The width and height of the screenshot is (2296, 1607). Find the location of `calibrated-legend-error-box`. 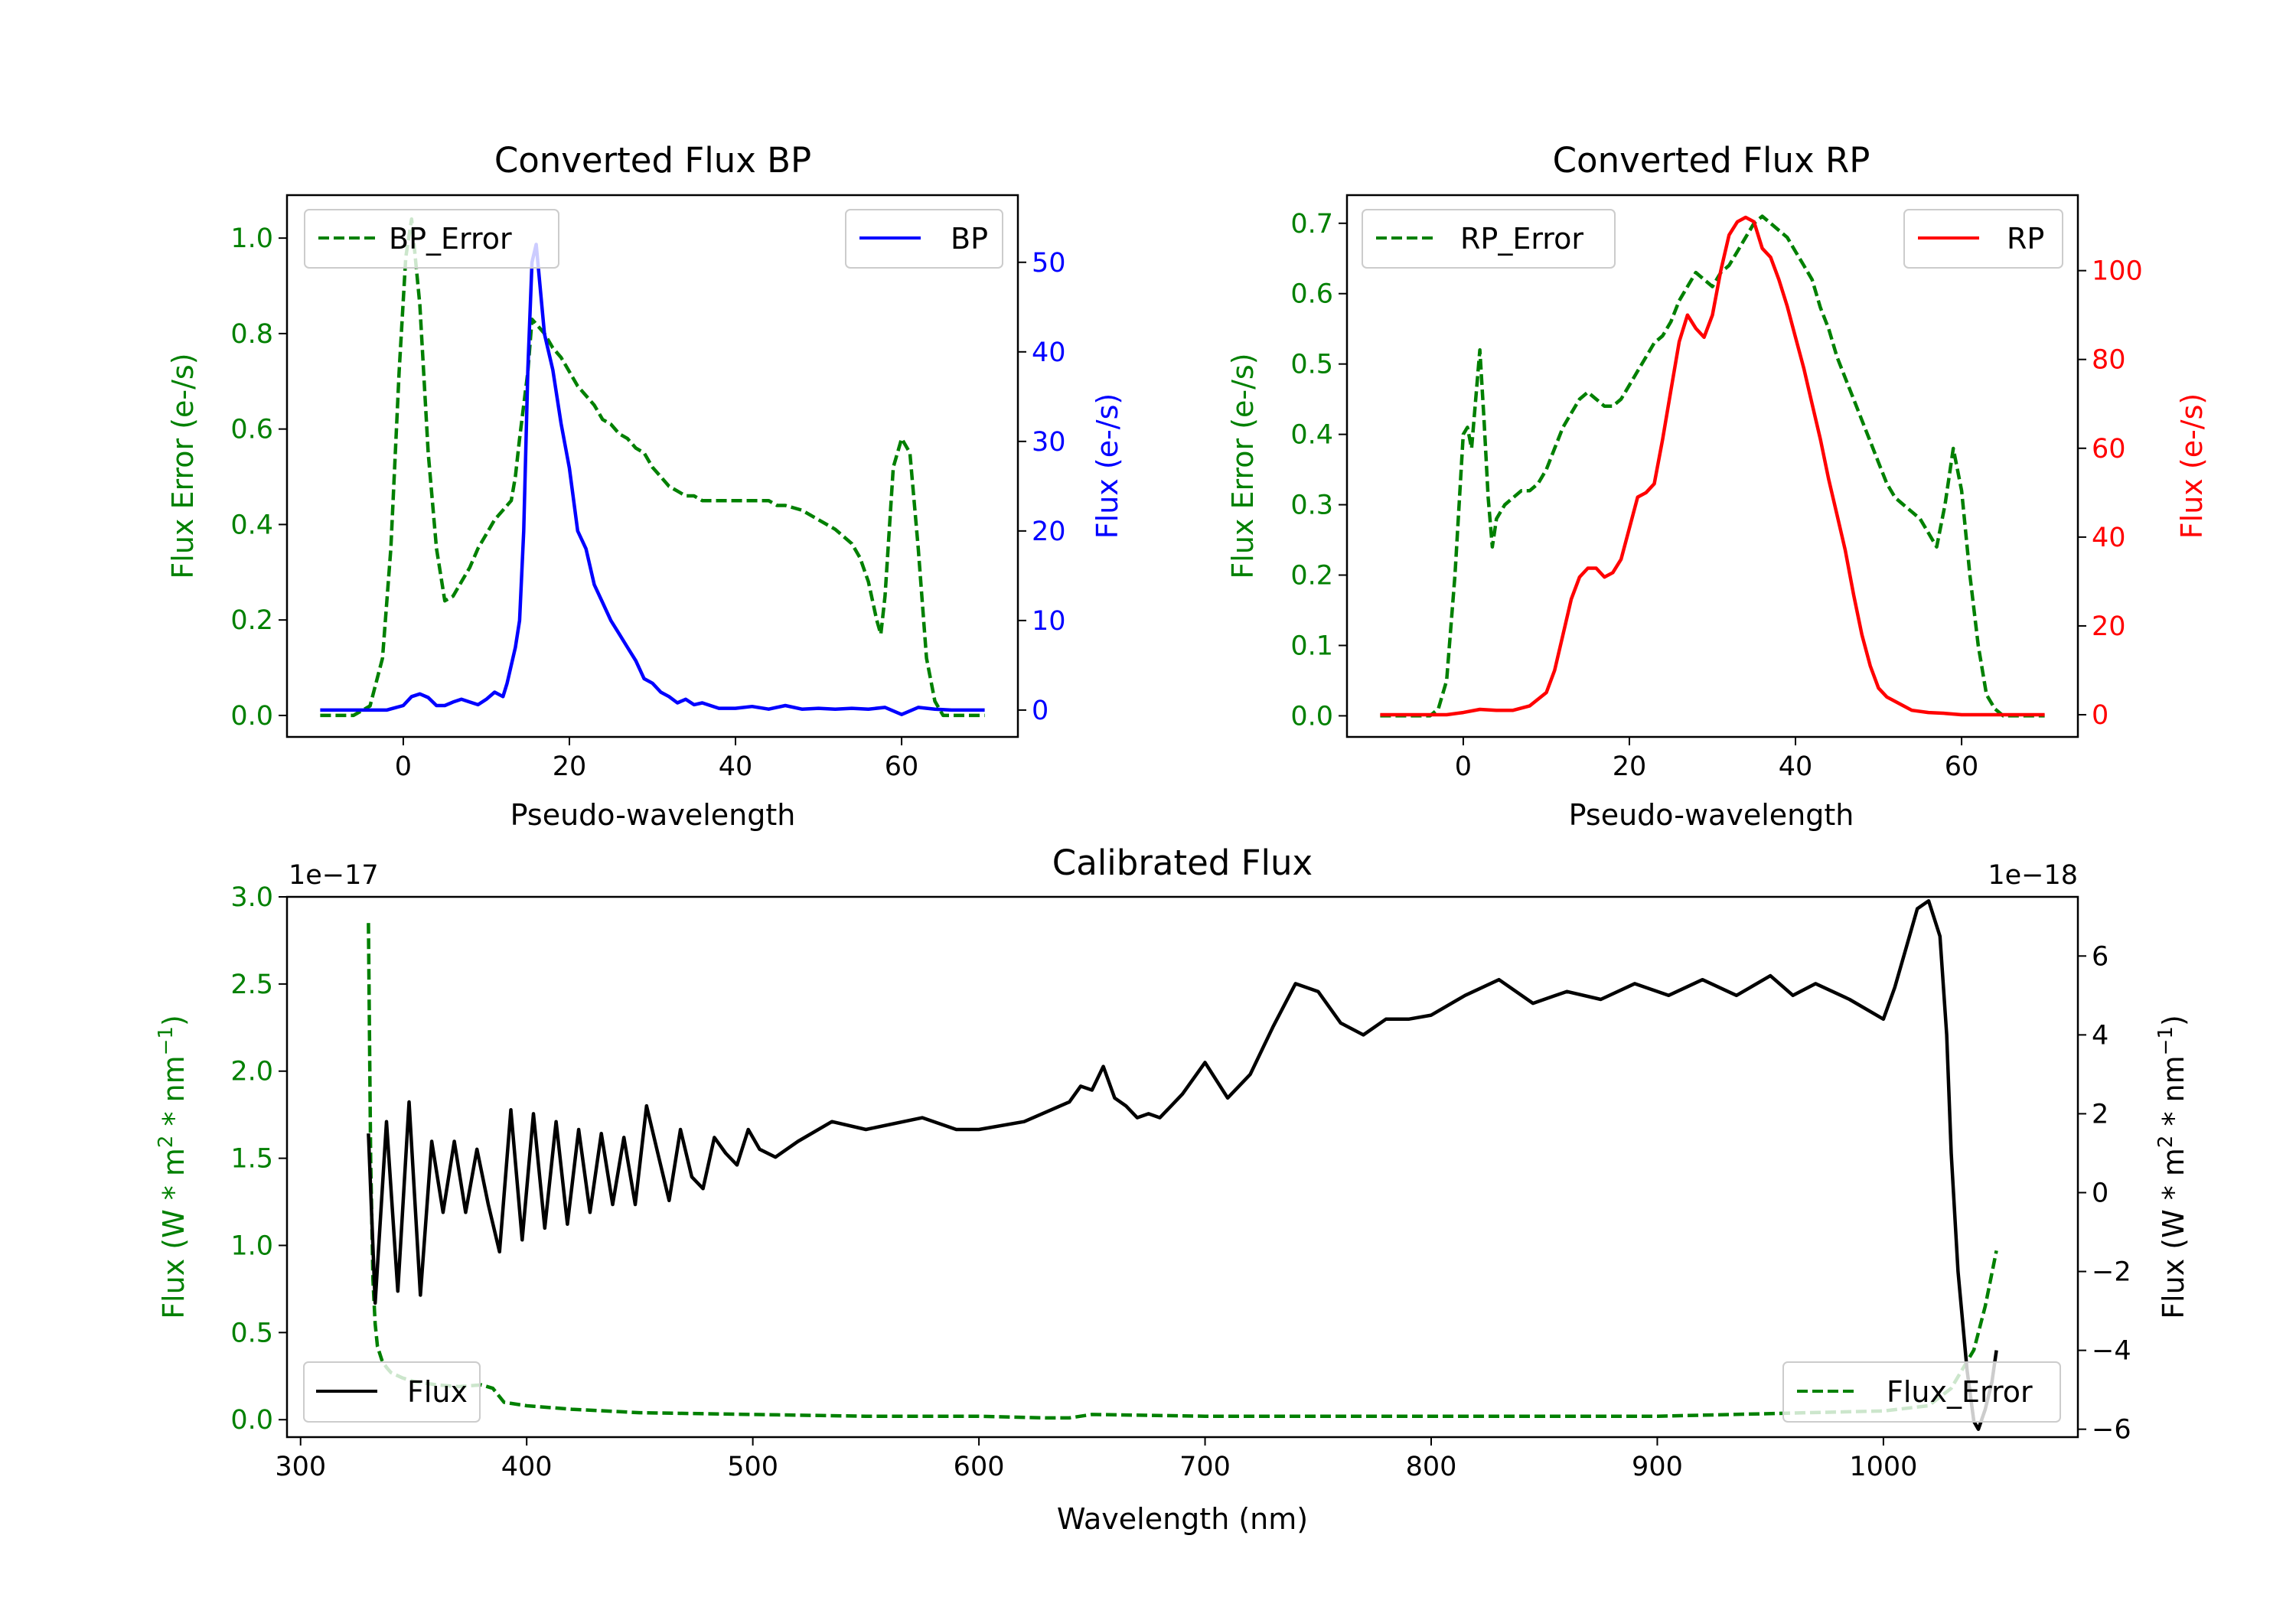

calibrated-legend-error-box is located at coordinates (1921, 1392).